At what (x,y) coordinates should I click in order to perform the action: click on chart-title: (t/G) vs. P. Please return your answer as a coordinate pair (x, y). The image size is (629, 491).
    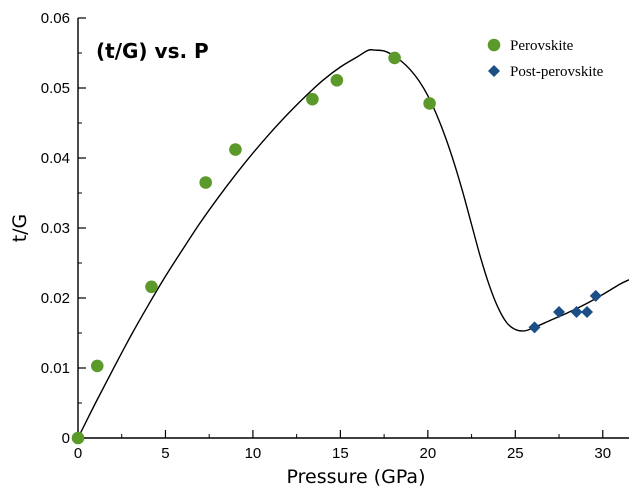
    Looking at the image, I should click on (152, 51).